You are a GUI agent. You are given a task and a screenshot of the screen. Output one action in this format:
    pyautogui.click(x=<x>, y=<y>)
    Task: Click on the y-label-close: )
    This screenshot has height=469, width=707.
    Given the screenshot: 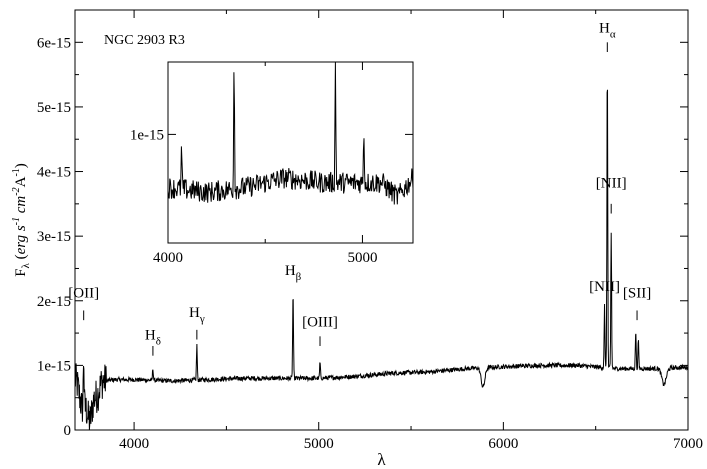 What is the action you would take?
    pyautogui.click(x=21, y=165)
    